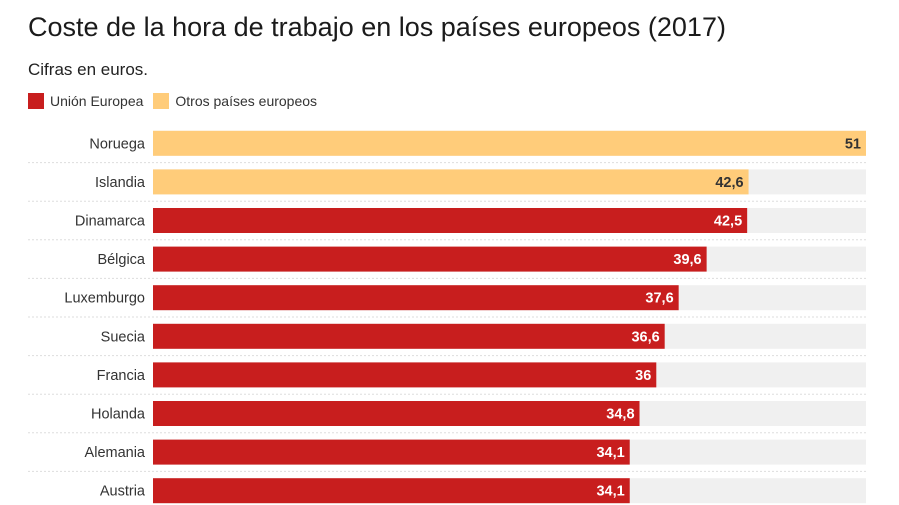  I want to click on value-label: 39,6, so click(687, 260).